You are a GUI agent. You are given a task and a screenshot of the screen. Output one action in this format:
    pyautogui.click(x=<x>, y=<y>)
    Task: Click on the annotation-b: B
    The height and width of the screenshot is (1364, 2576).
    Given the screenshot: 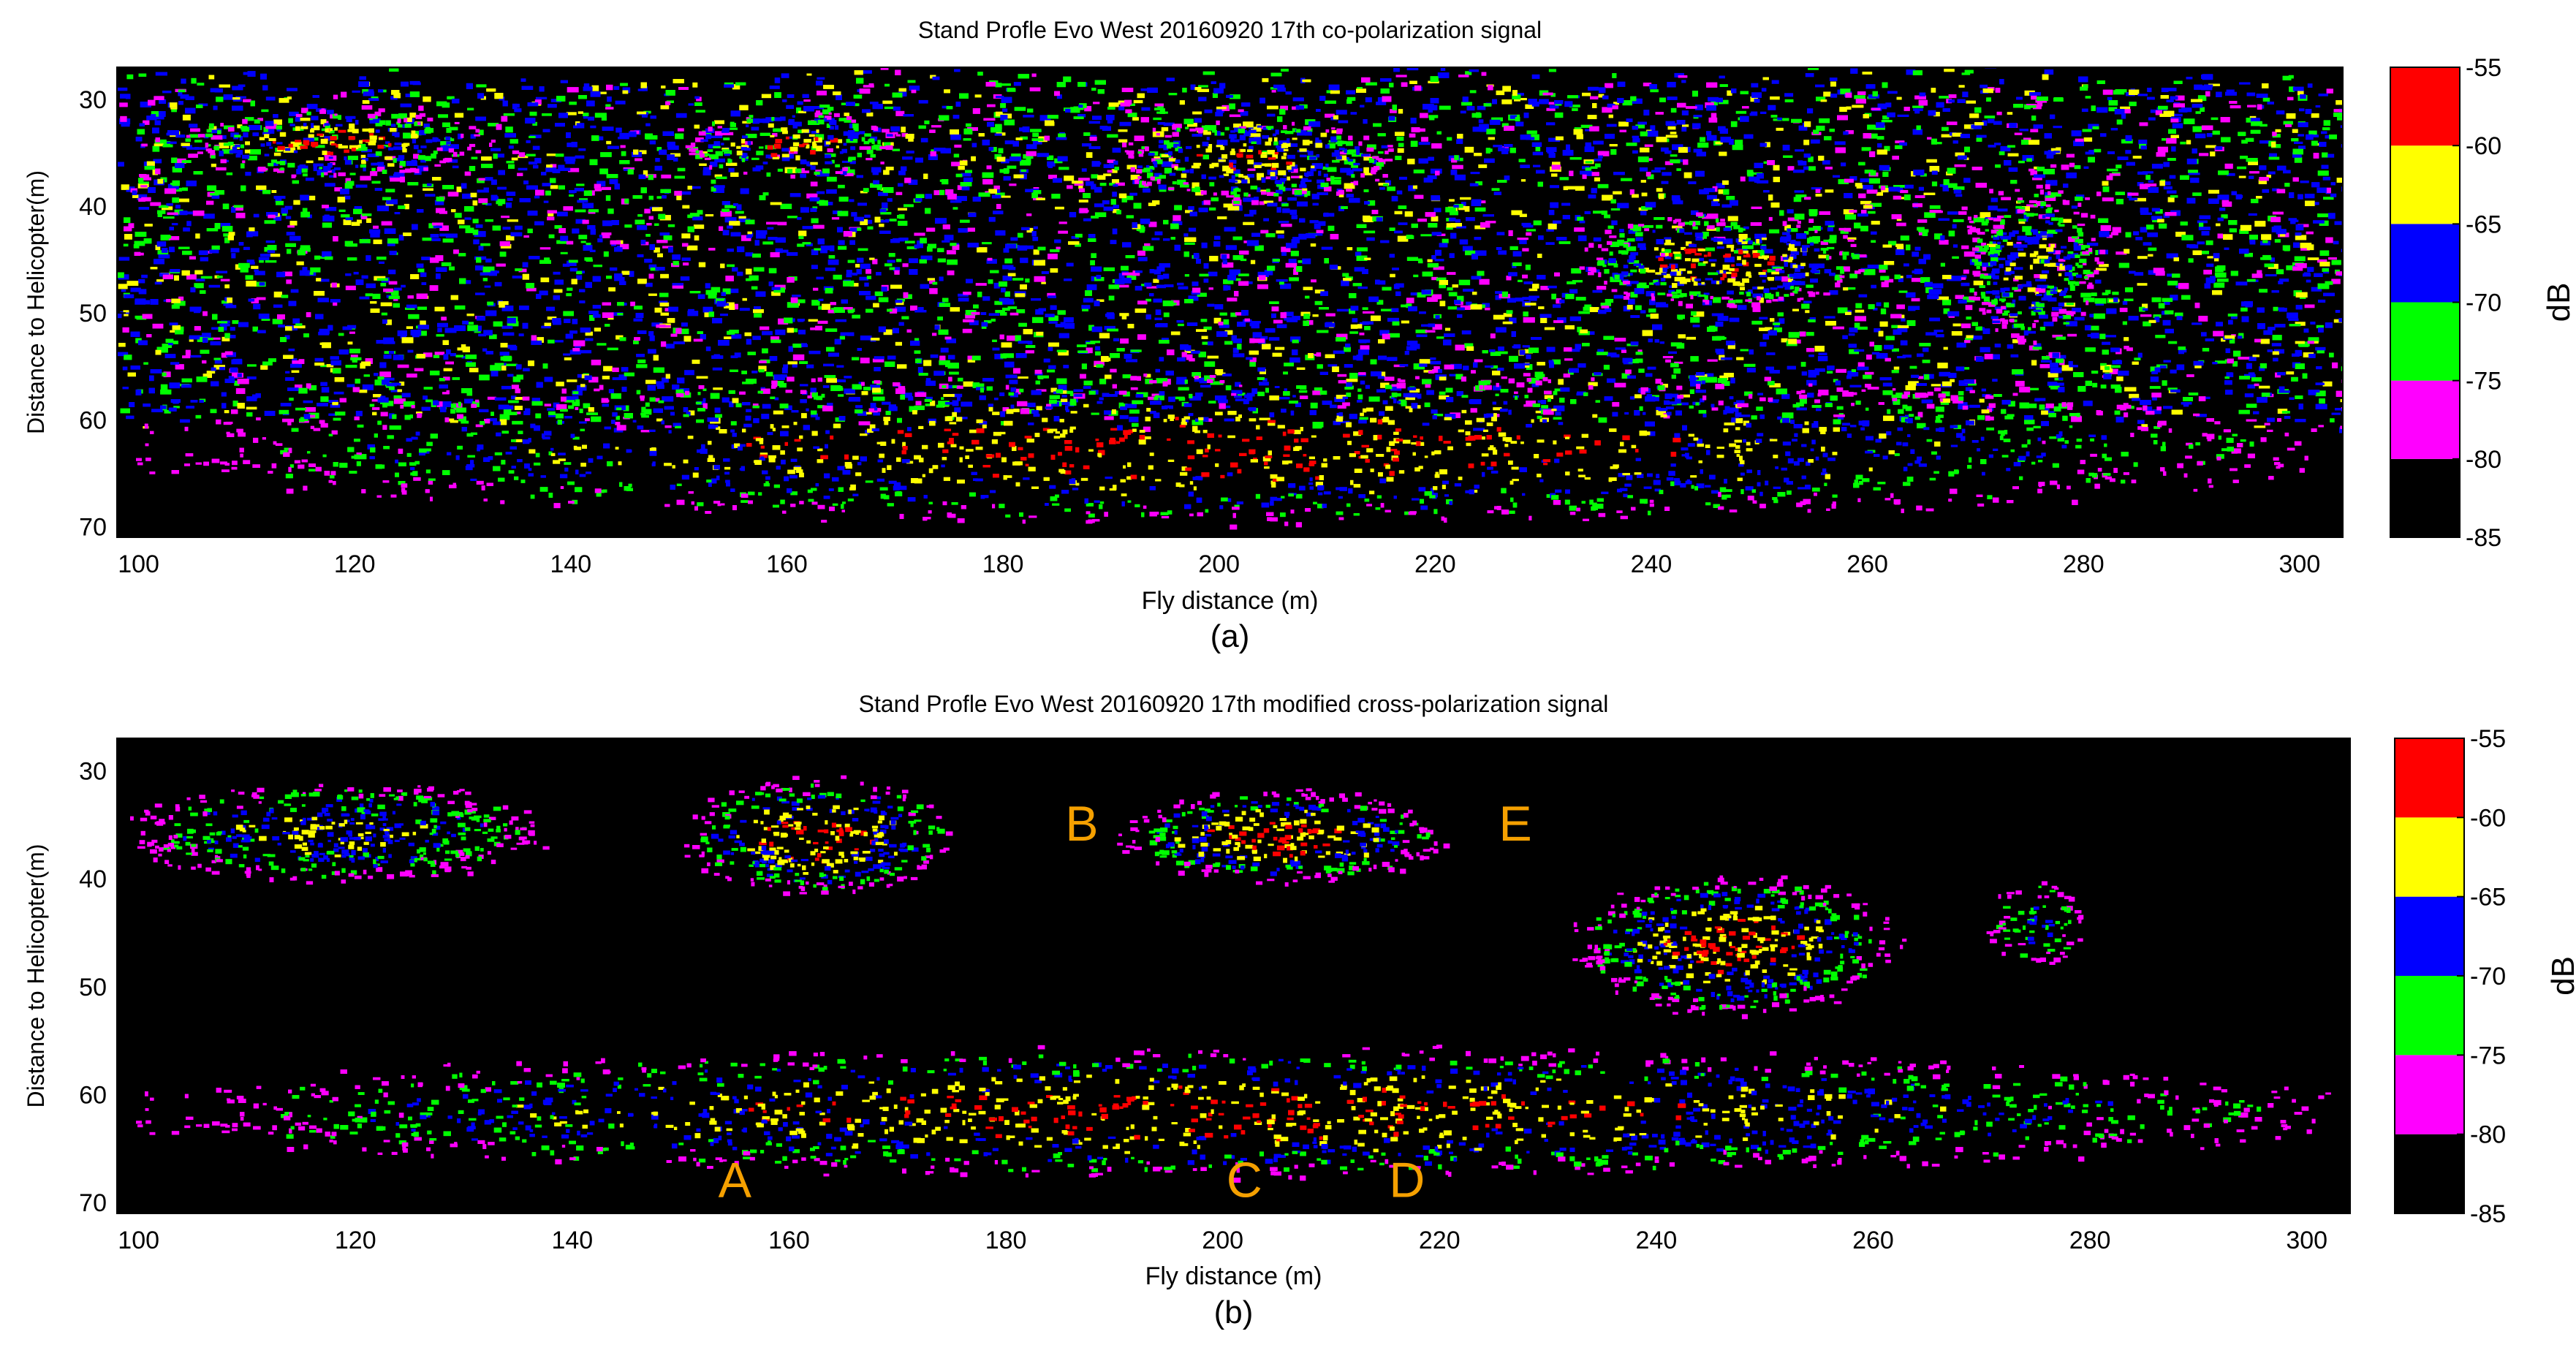 What is the action you would take?
    pyautogui.click(x=1081, y=824)
    